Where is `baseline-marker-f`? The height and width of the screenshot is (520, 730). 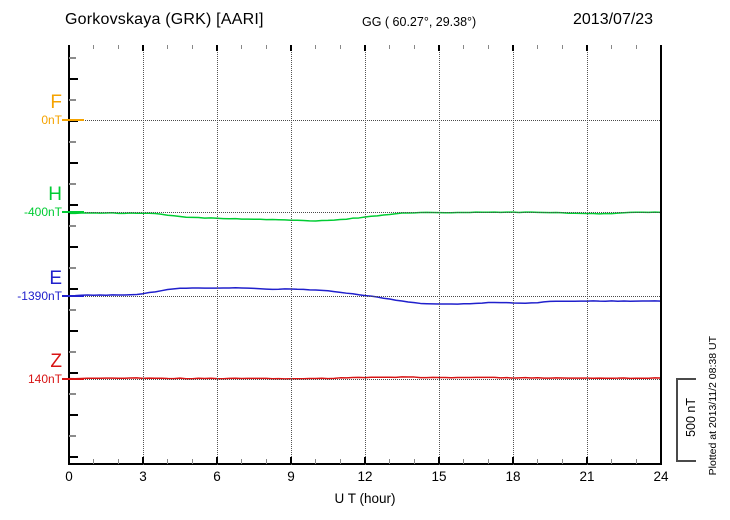 baseline-marker-f is located at coordinates (73, 120).